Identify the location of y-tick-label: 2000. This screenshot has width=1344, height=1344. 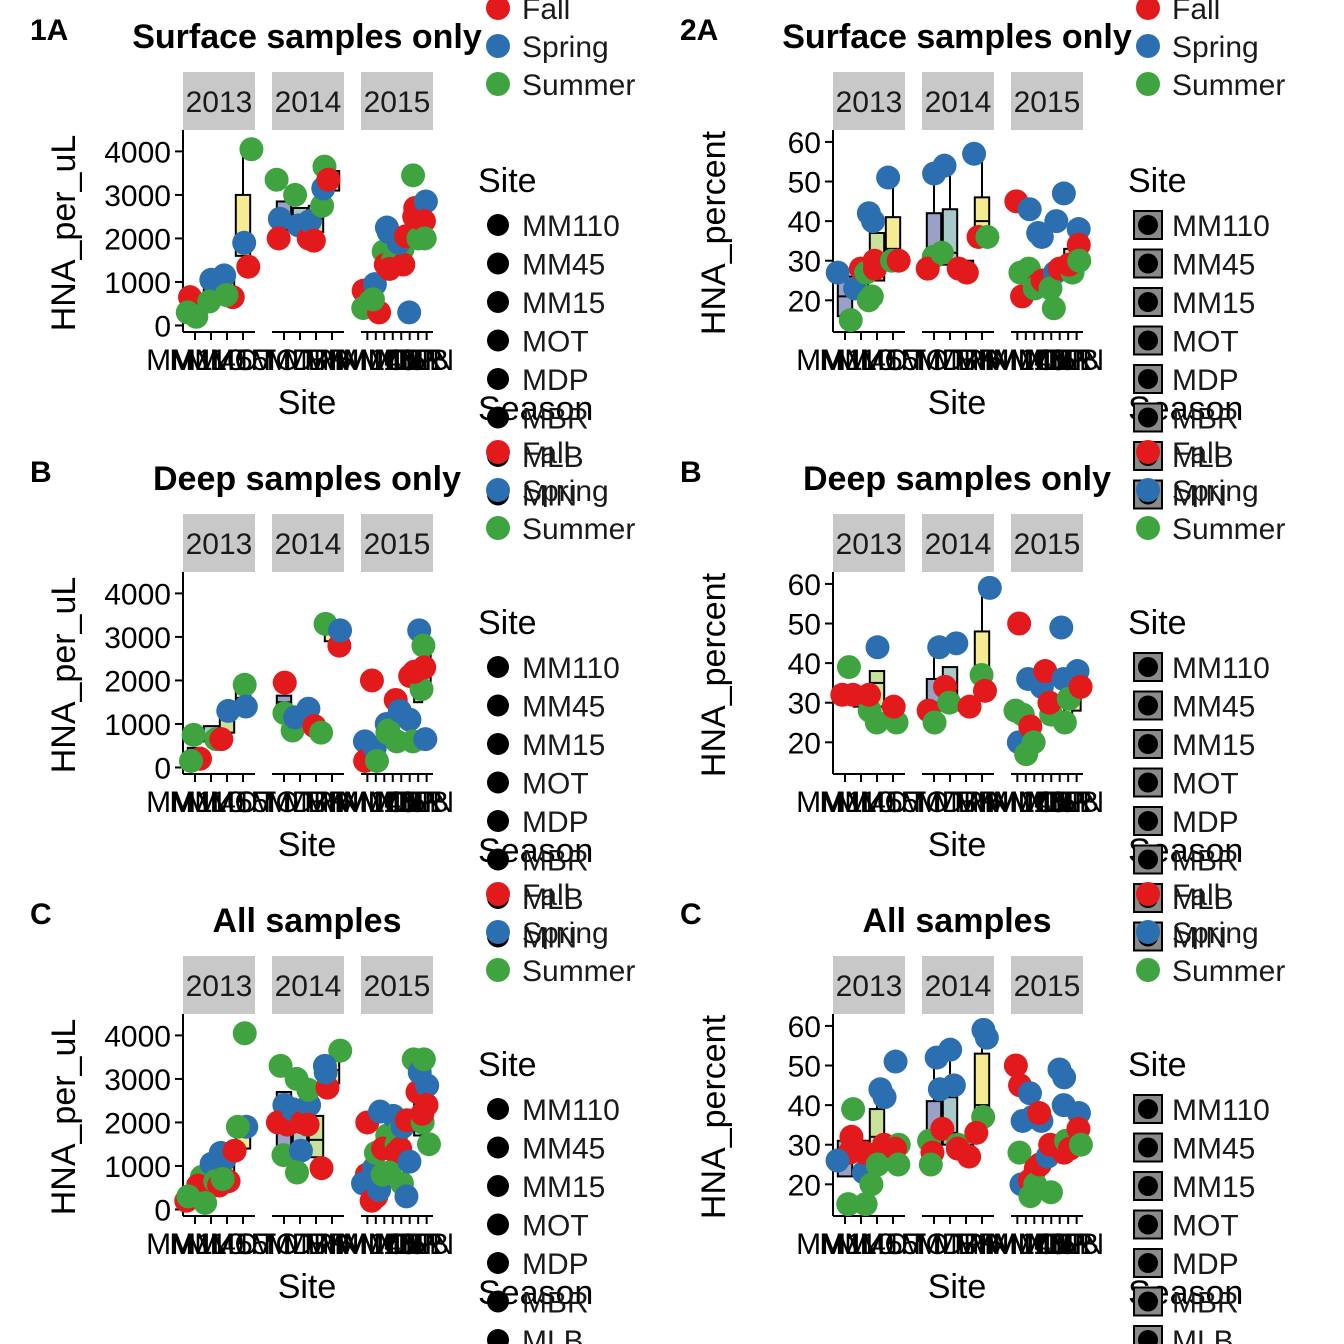
(137, 681).